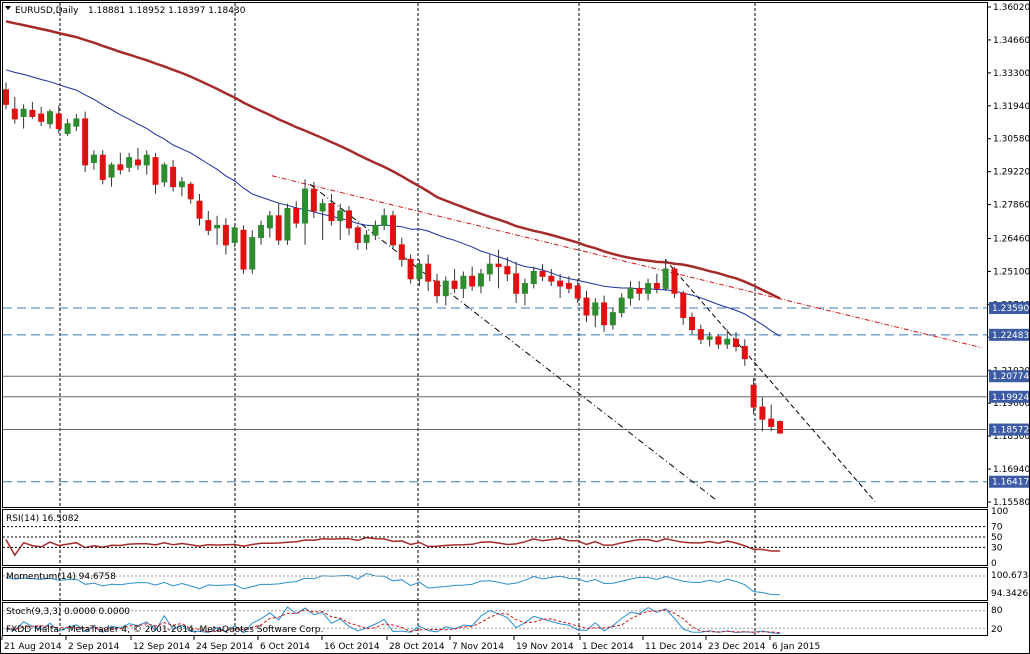 This screenshot has height=654, width=1030. What do you see at coordinates (999, 512) in the screenshot?
I see `rsi-level-label: 100` at bounding box center [999, 512].